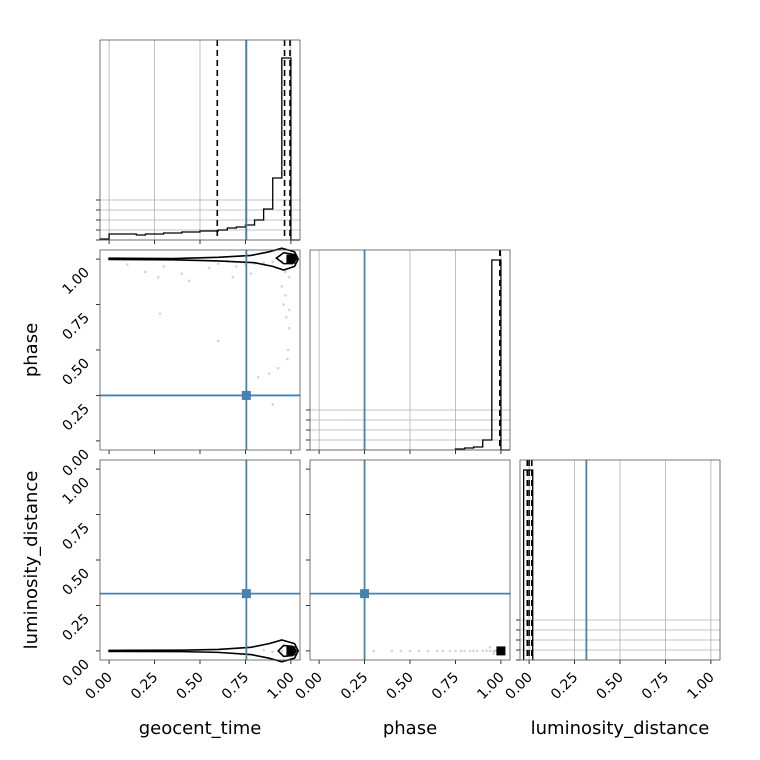  I want to click on histogram-phase, so click(482, 355).